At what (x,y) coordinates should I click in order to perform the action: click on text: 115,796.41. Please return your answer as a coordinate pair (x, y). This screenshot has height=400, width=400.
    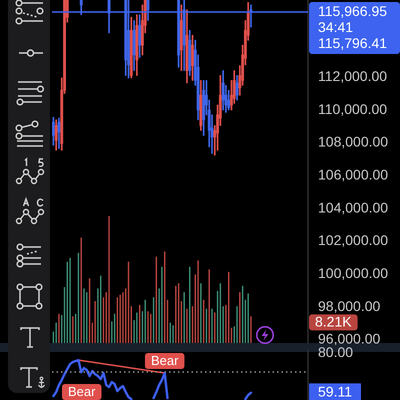
    Looking at the image, I should click on (353, 42).